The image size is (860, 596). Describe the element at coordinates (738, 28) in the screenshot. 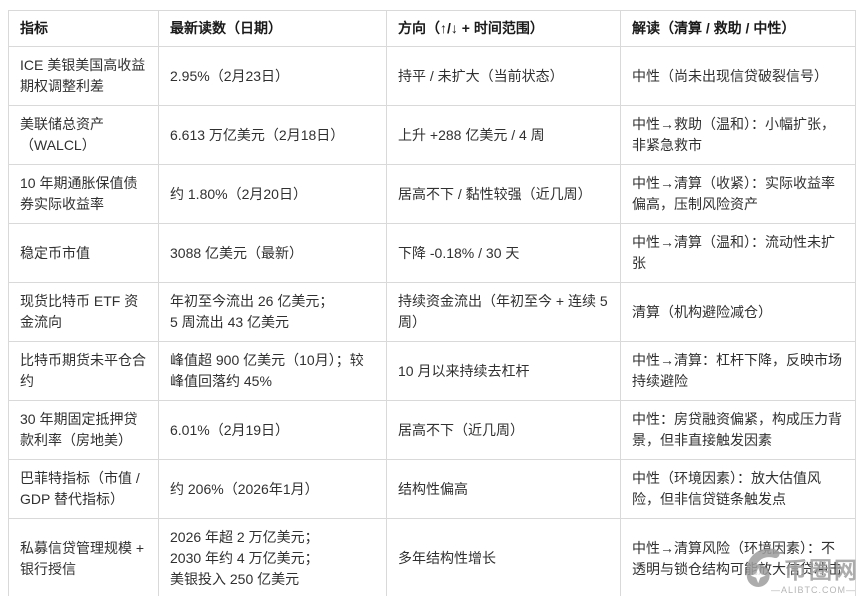

I see `column-header-interpretation: 解读（清算 / 救助 / 中性）` at that location.